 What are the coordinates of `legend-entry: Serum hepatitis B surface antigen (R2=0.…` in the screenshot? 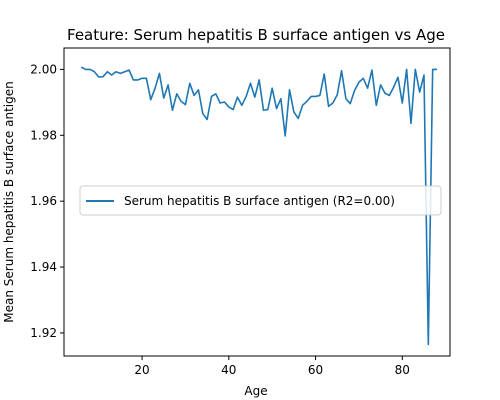 It's located at (259, 201).